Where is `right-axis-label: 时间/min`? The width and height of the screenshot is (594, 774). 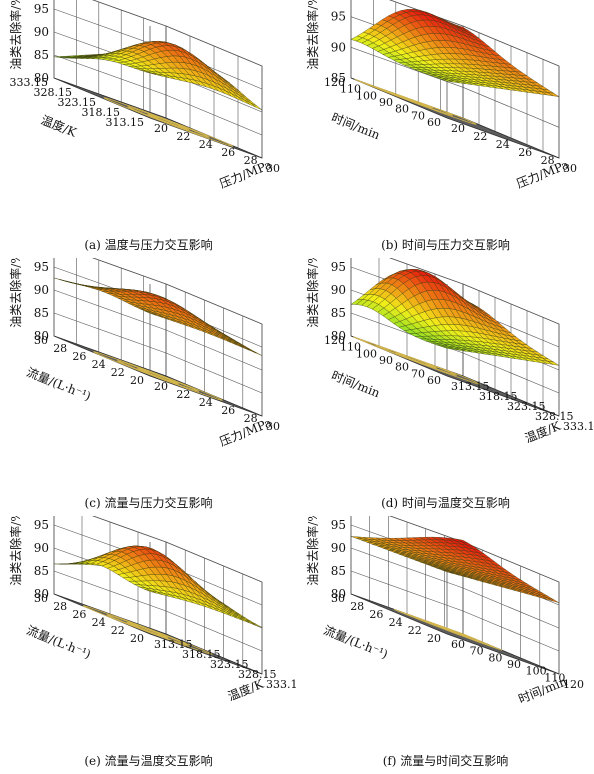 right-axis-label: 时间/min is located at coordinates (542, 690).